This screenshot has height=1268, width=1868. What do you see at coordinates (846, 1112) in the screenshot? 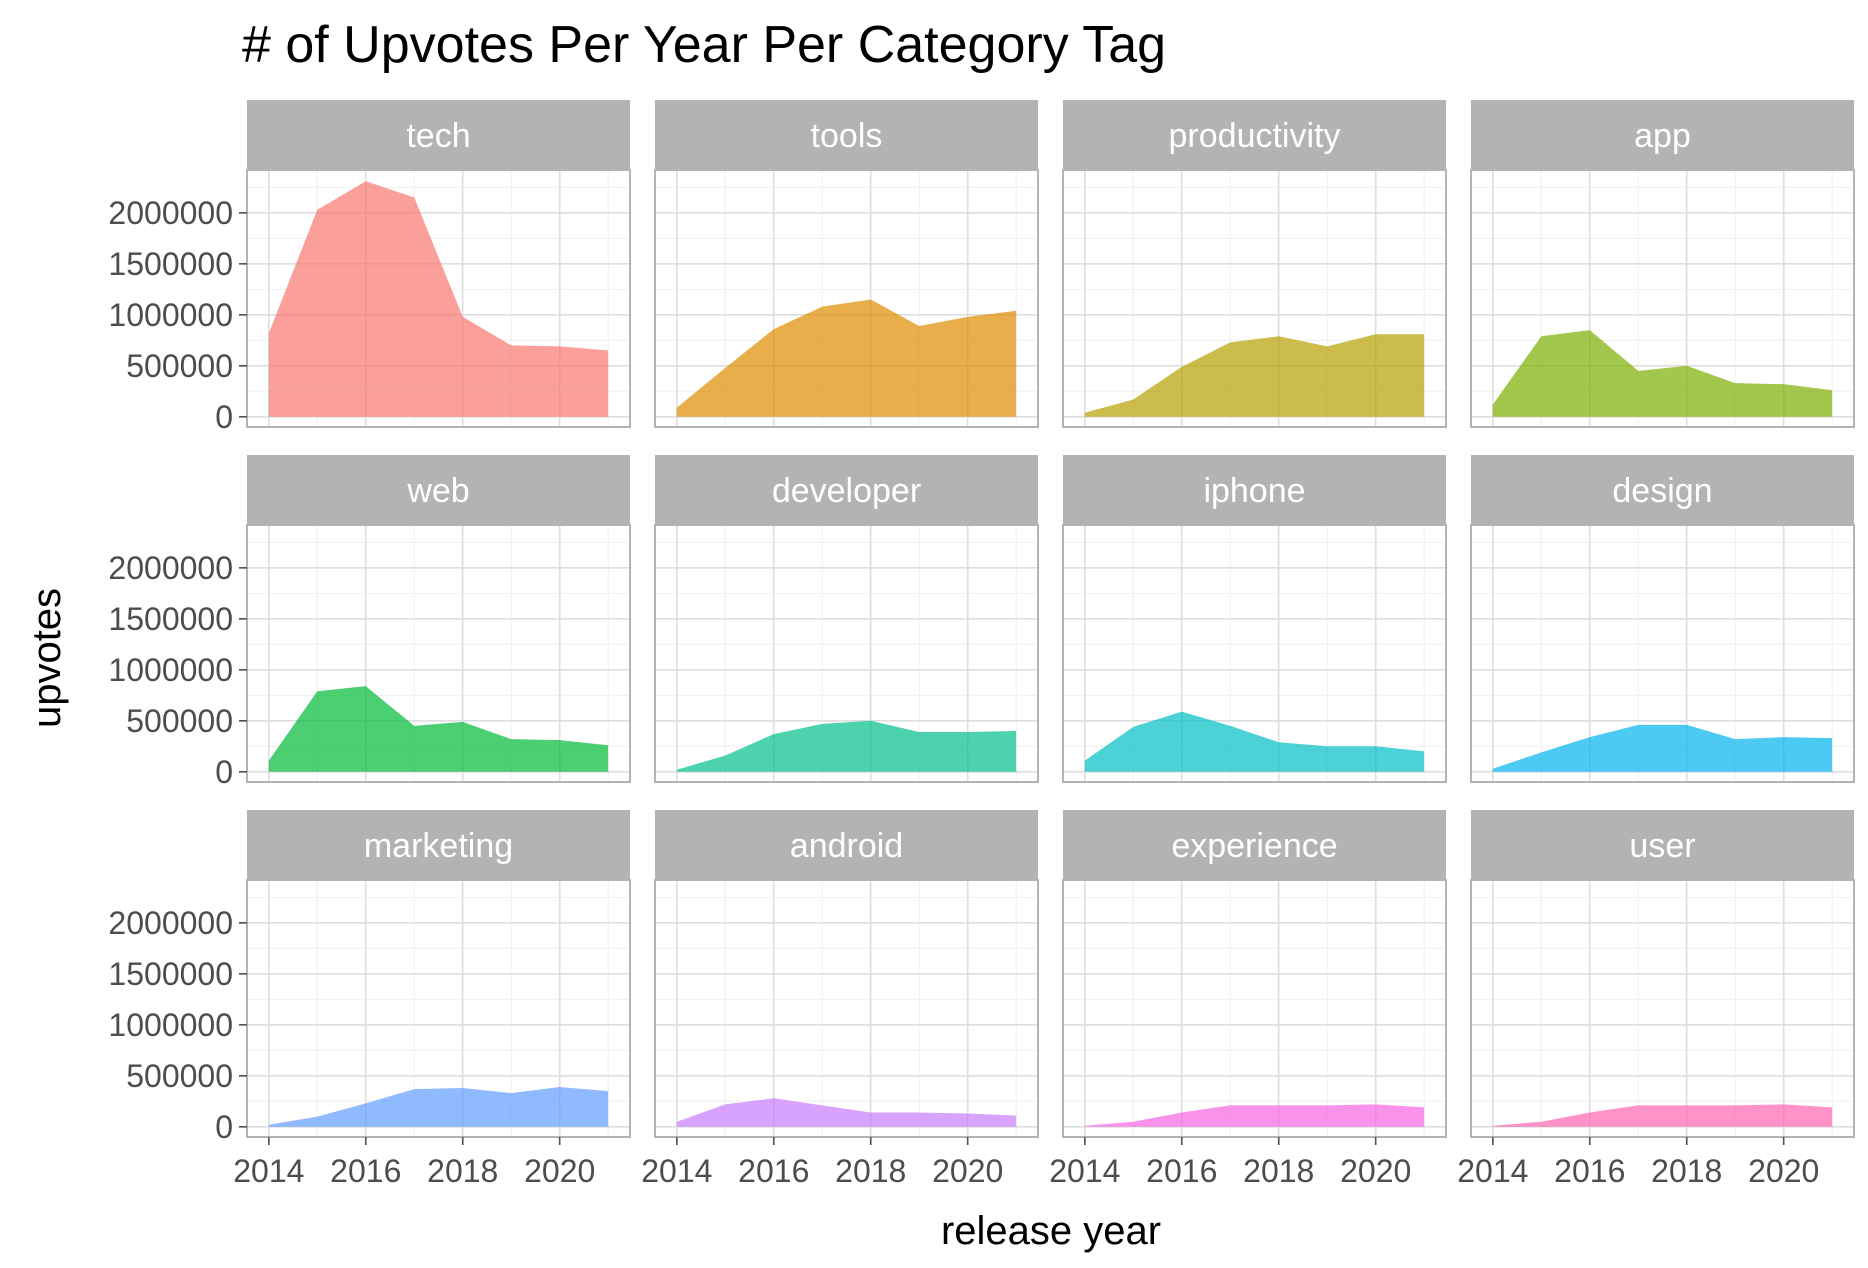
I see `area-android` at bounding box center [846, 1112].